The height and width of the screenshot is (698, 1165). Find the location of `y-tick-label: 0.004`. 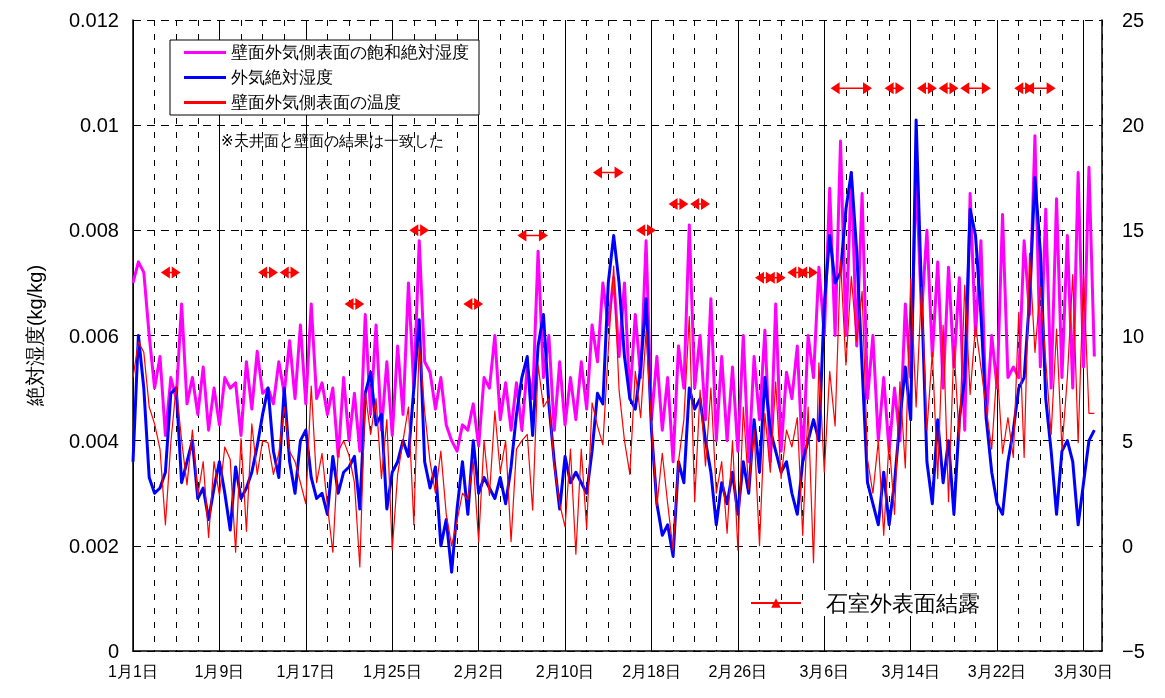

y-tick-label: 0.004 is located at coordinates (93, 440).